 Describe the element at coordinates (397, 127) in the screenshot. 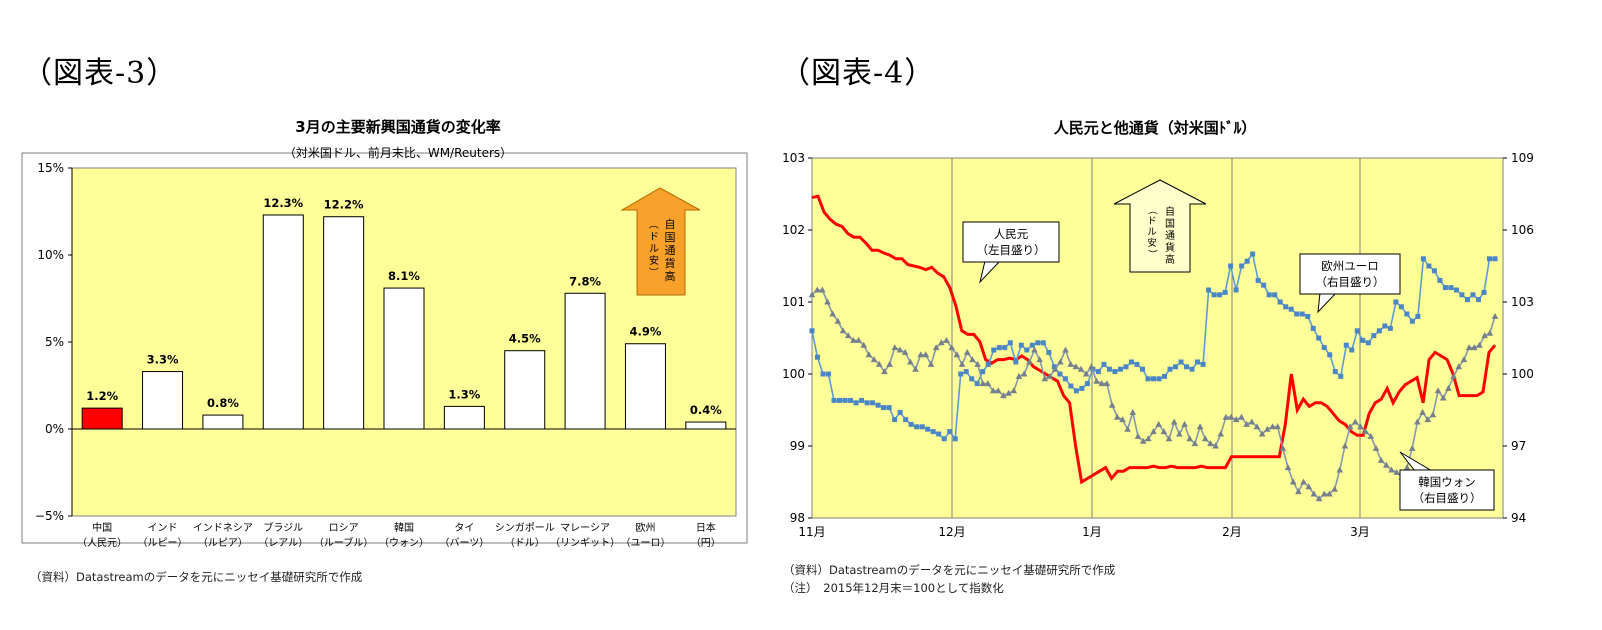

I see `chart3-title: 3月の主要新興国通貨の変化率` at that location.